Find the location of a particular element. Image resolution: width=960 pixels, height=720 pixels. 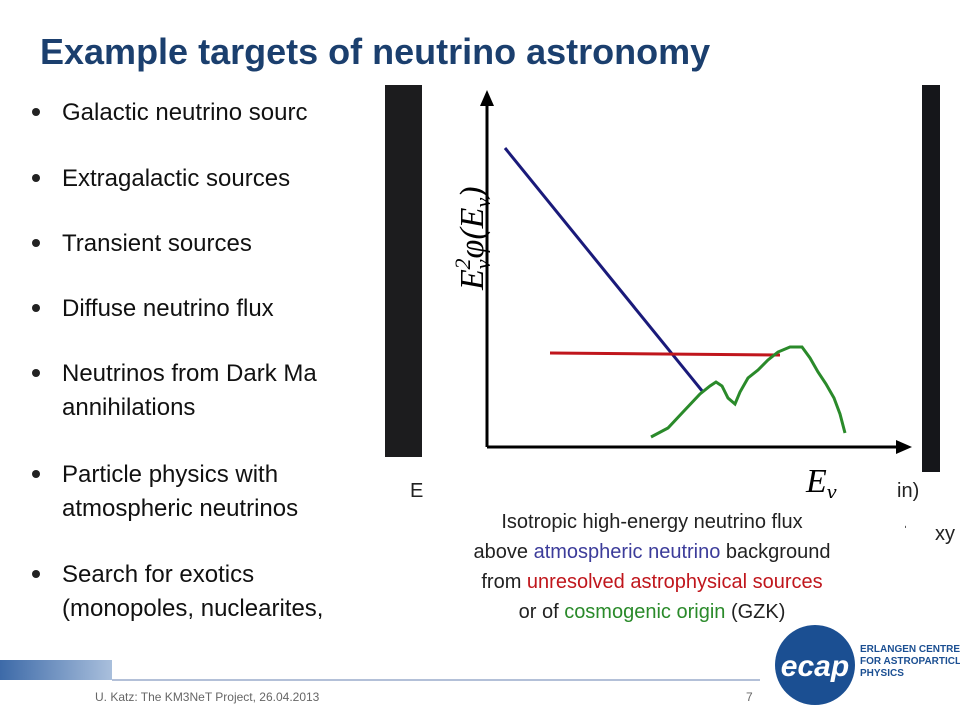

caption-segment: Isotropic high-energy neutrino flux is located at coordinates (651, 522).